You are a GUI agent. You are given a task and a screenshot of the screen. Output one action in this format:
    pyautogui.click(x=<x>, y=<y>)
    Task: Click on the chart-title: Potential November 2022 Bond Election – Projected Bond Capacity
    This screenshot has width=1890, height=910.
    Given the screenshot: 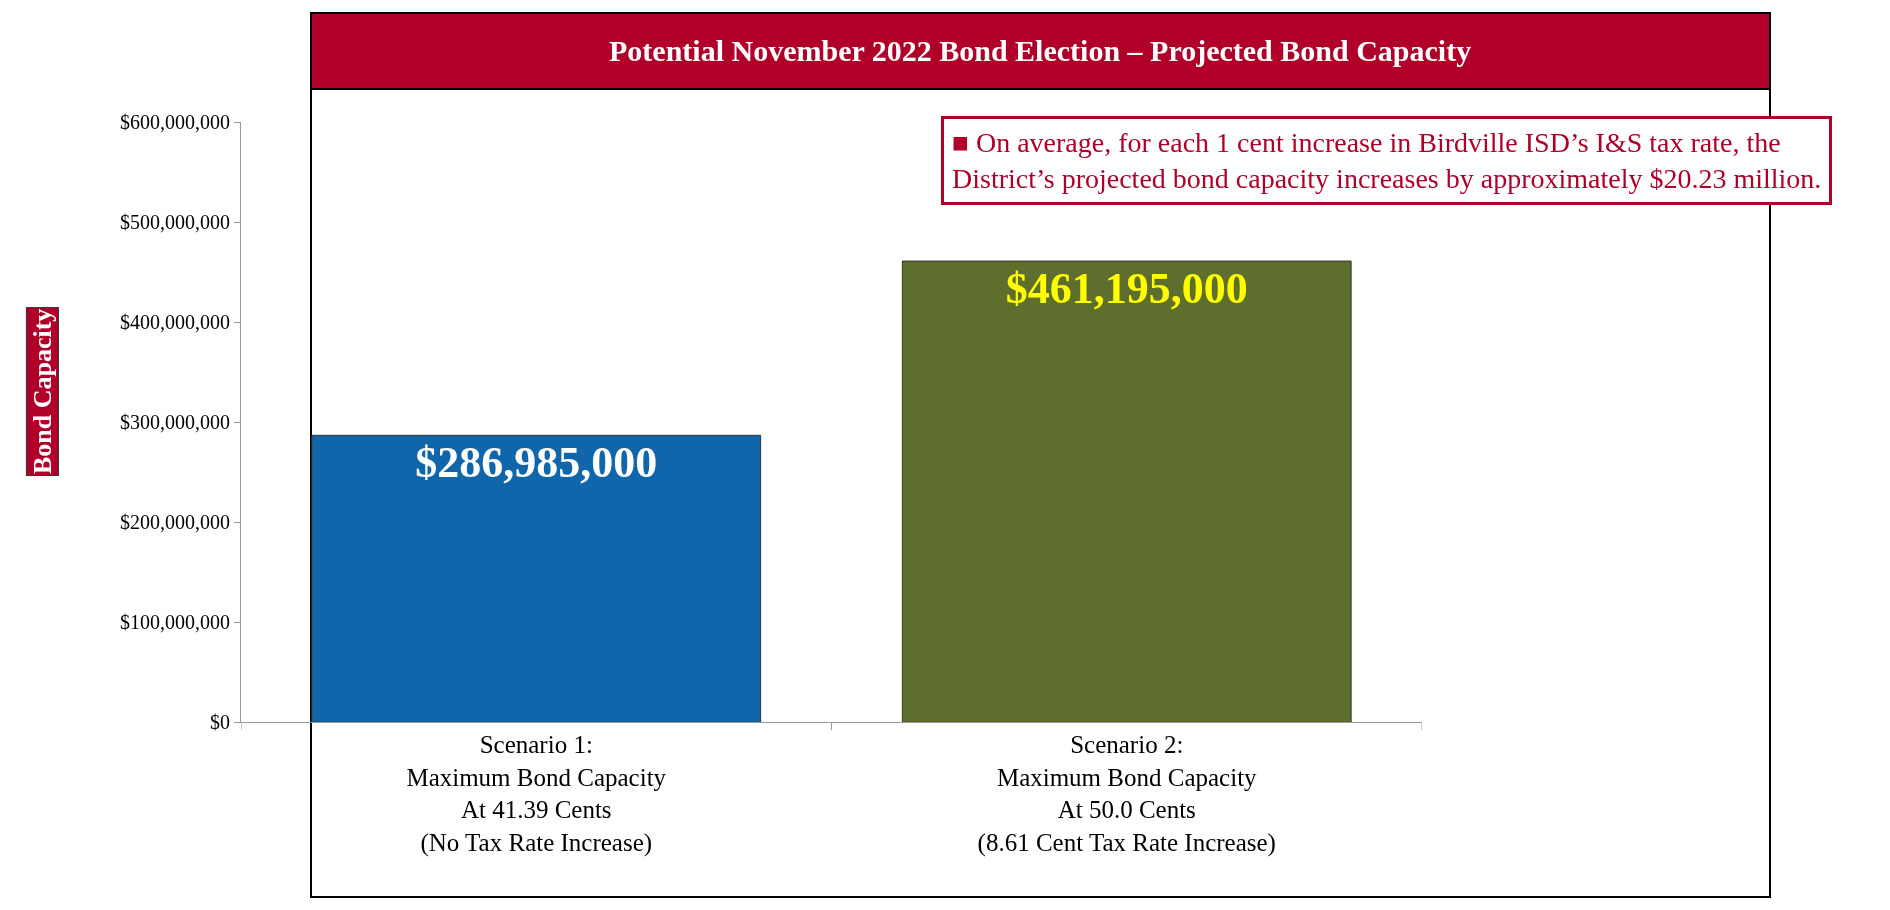 What is the action you would take?
    pyautogui.click(x=1040, y=50)
    